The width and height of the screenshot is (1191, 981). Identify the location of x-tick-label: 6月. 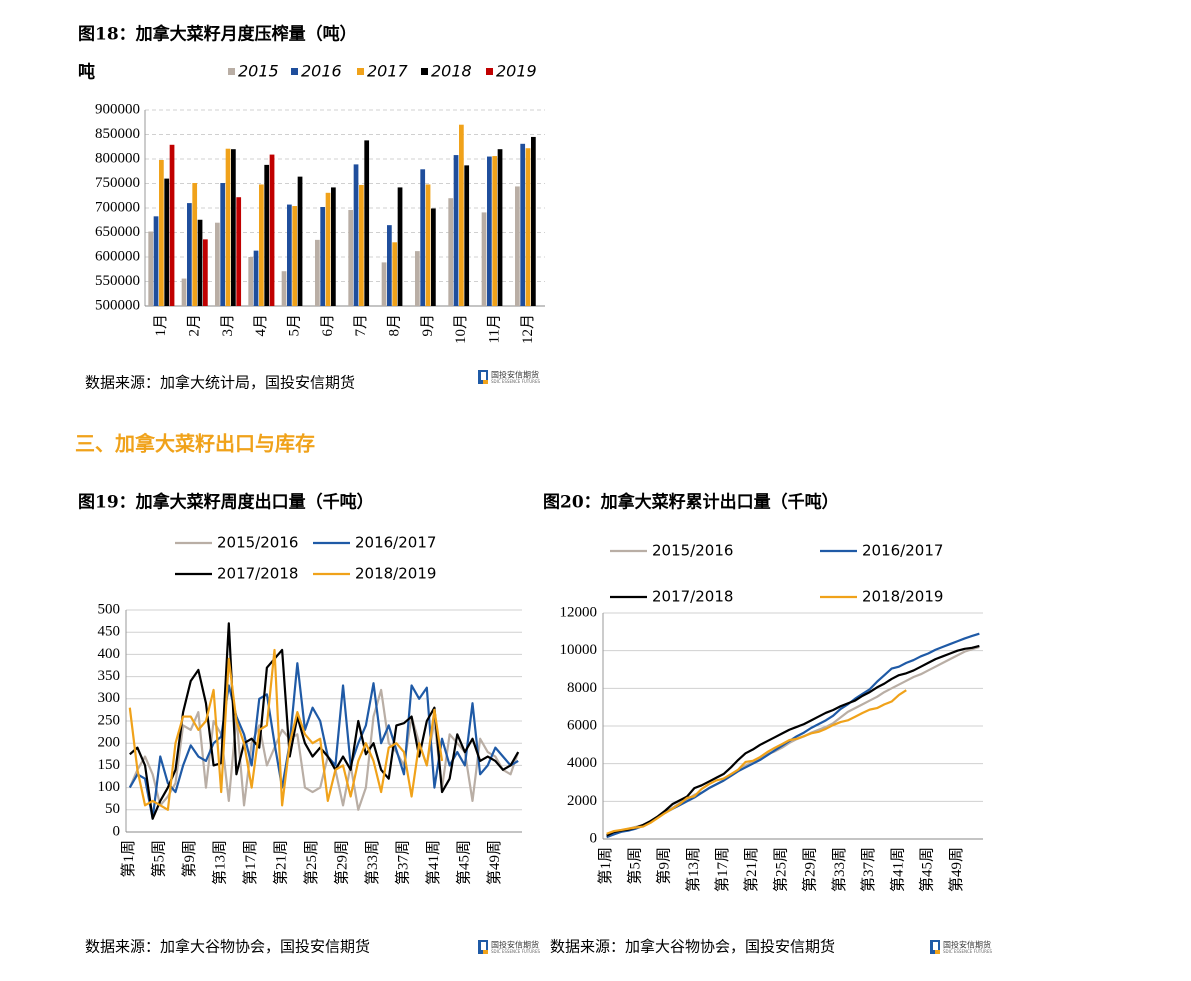
(328, 325).